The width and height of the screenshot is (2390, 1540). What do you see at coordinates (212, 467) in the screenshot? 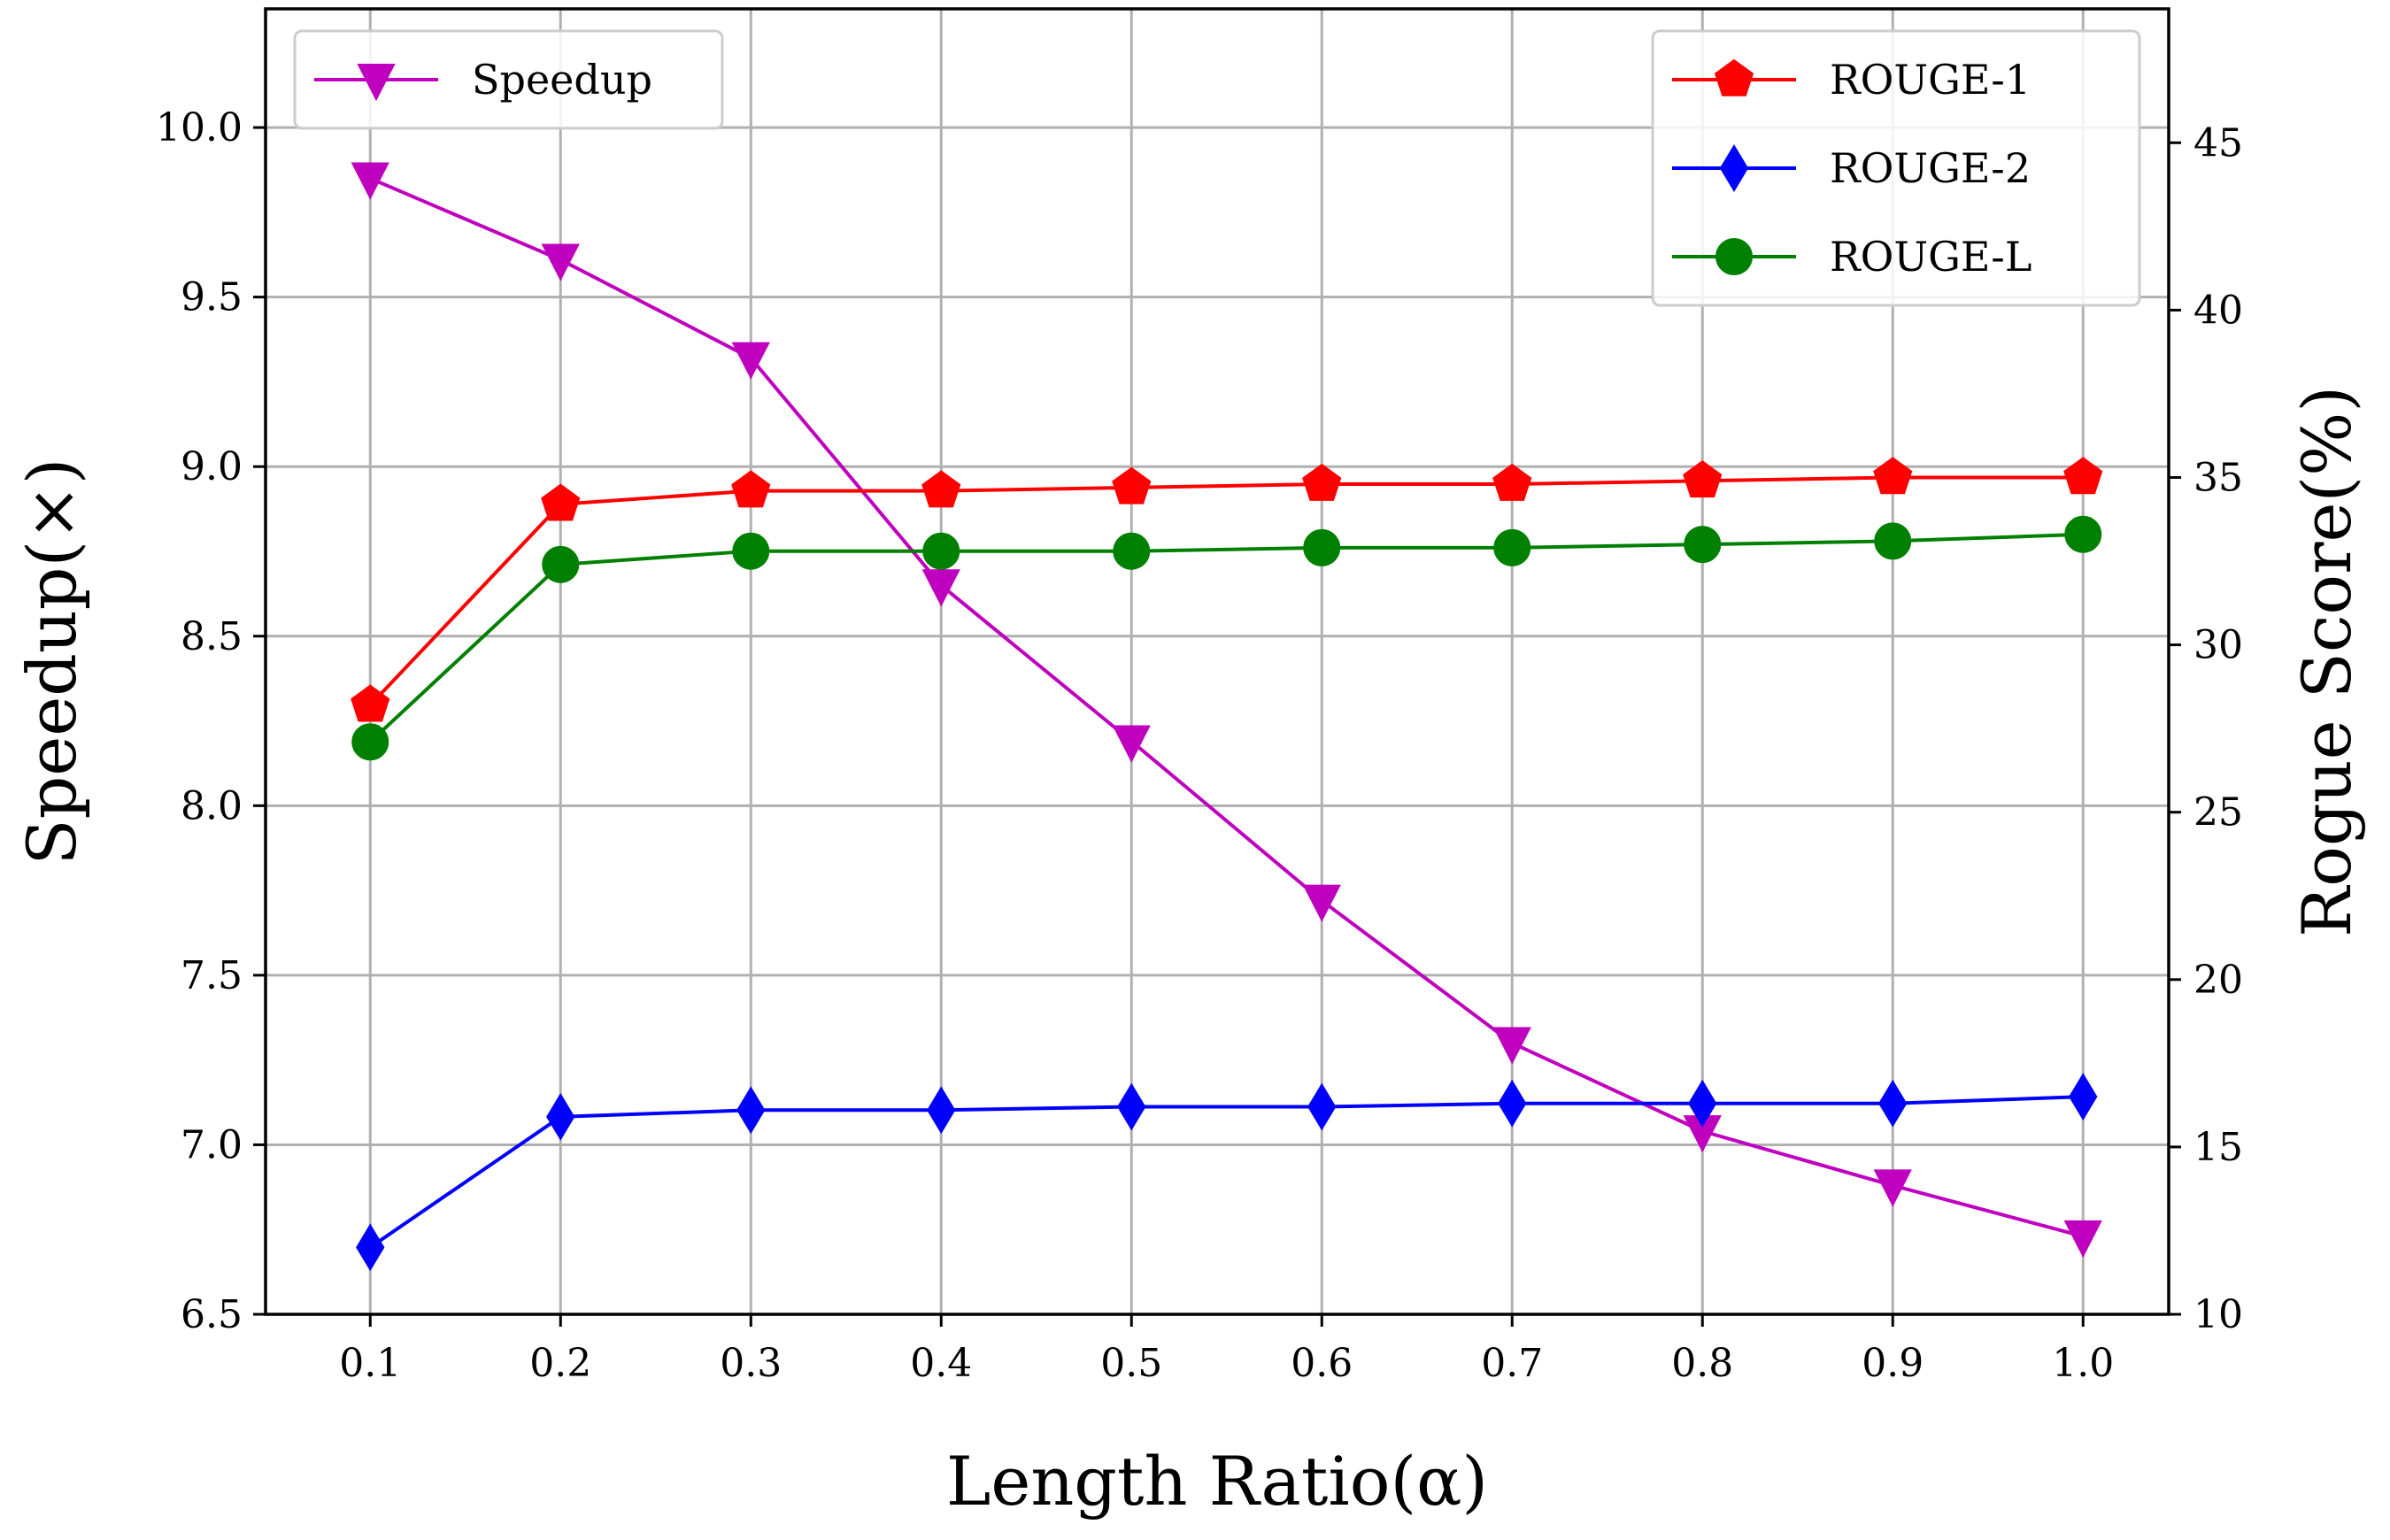
I see `y-left-tick-label: 9.0` at bounding box center [212, 467].